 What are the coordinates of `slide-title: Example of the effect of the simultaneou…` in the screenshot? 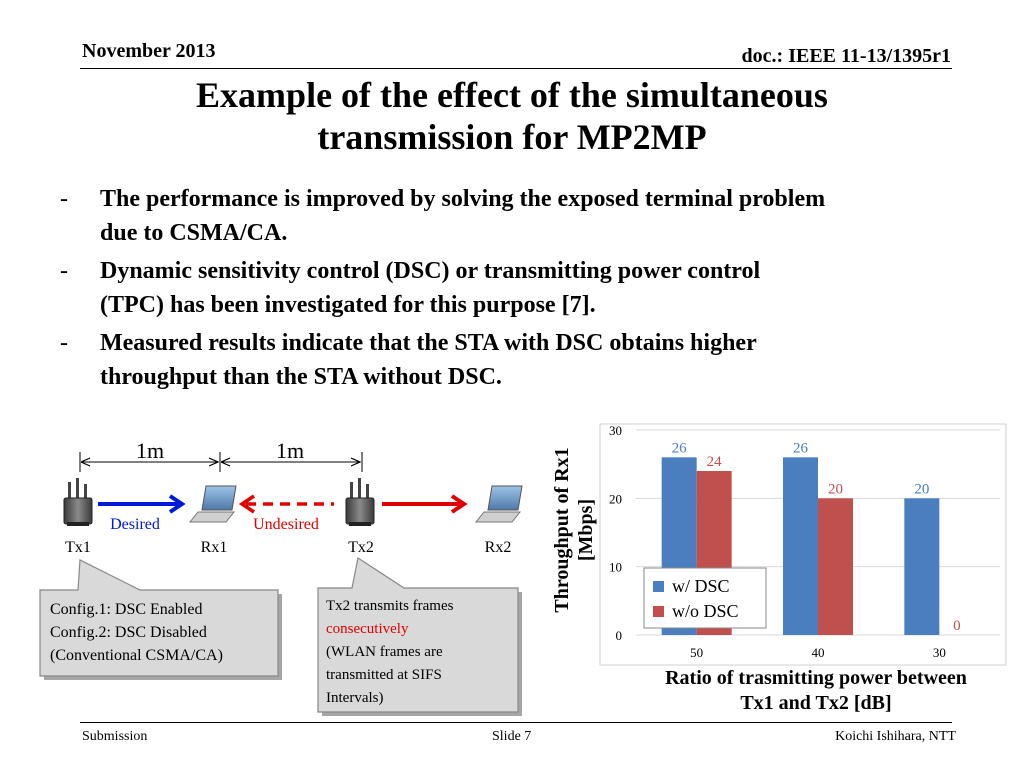 It's located at (512, 116).